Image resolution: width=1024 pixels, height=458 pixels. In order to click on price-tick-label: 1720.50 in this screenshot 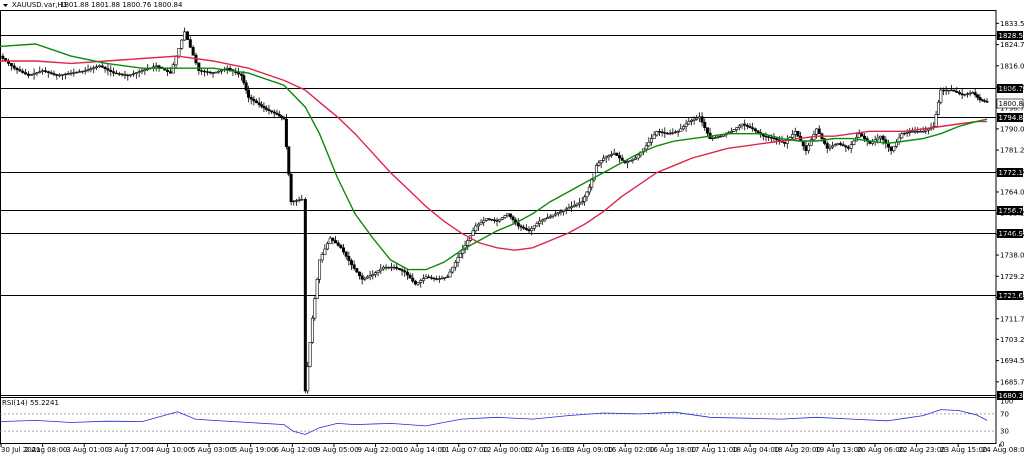, I will do `click(1012, 298)`.